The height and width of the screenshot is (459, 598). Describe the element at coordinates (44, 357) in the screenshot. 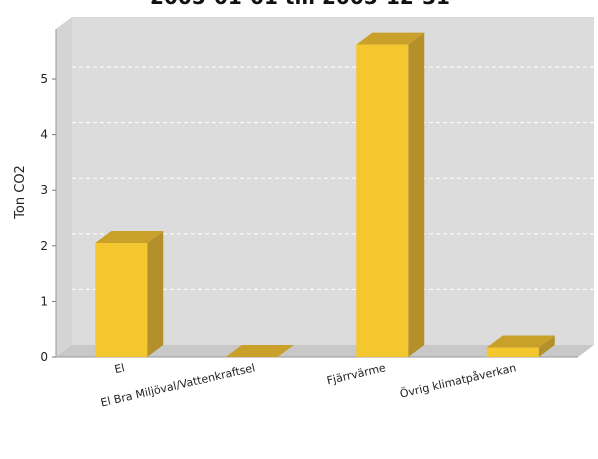

I see `y-tick-label-0: 0` at that location.